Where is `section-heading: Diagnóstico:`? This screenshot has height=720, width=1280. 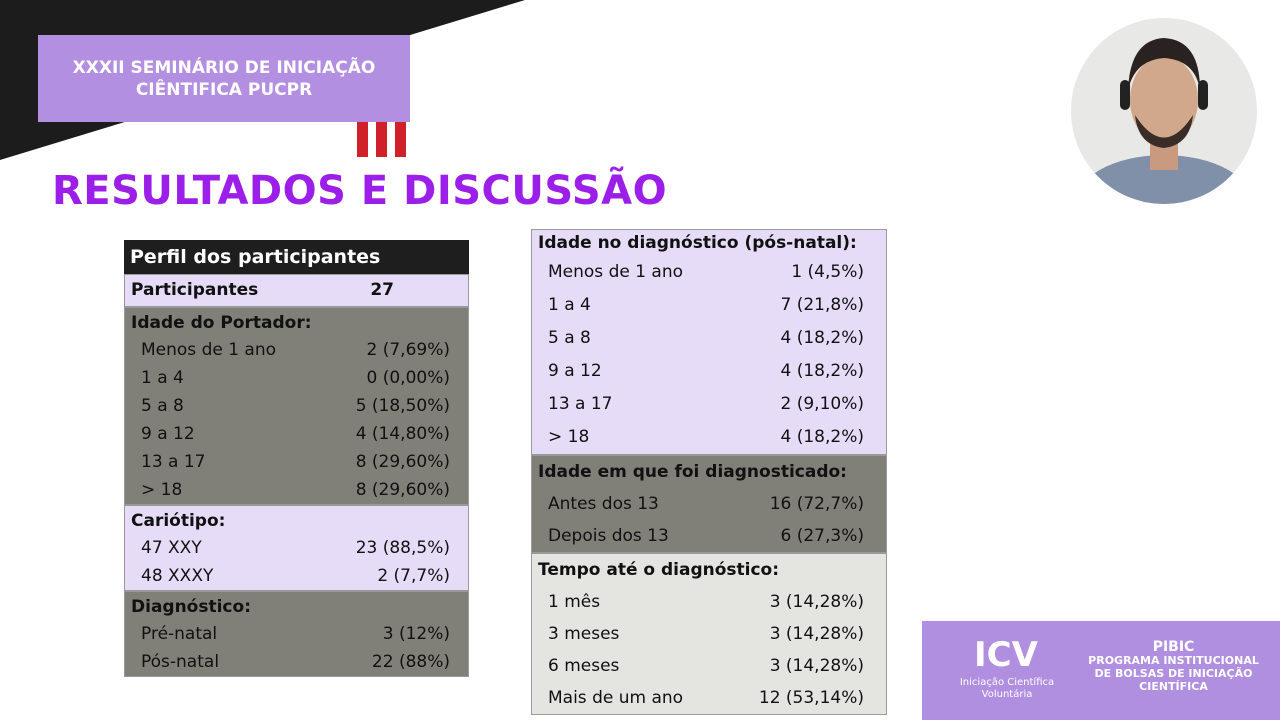 section-heading: Diagnóstico: is located at coordinates (191, 607).